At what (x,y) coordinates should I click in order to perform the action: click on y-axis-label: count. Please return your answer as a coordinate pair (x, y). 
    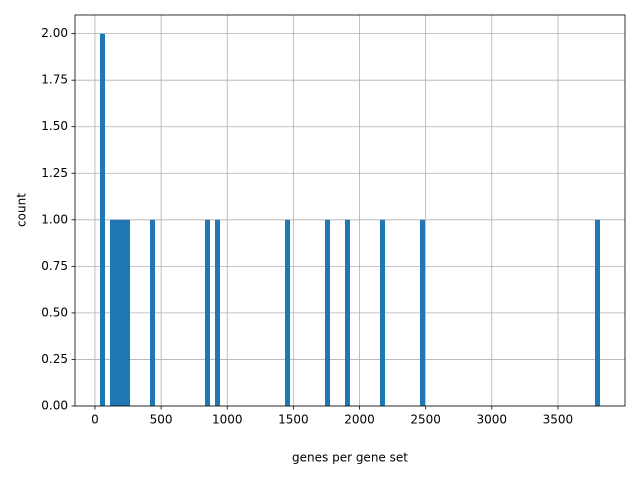
    Looking at the image, I should click on (22, 210).